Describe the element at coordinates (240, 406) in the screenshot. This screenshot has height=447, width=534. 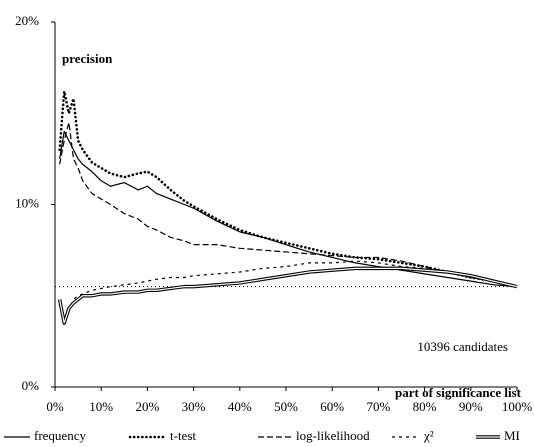
I see `x-tick-label: 40%` at that location.